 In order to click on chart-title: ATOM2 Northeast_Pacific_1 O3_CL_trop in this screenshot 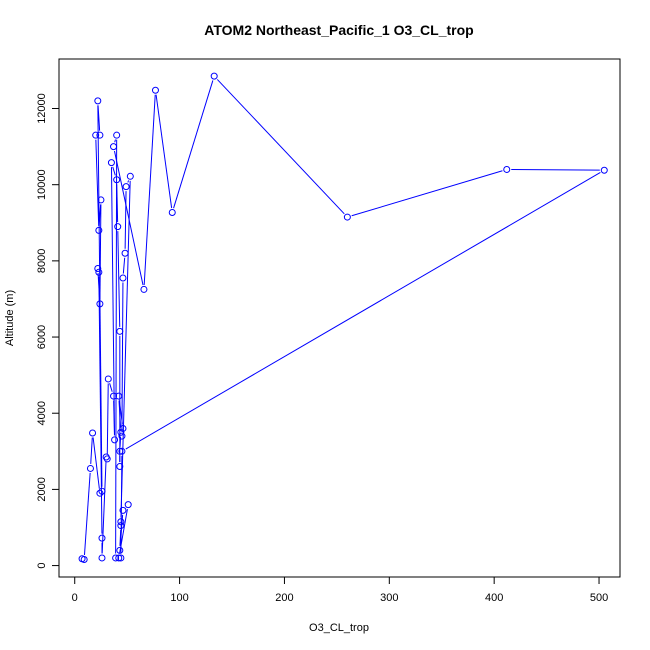, I will do `click(338, 30)`.